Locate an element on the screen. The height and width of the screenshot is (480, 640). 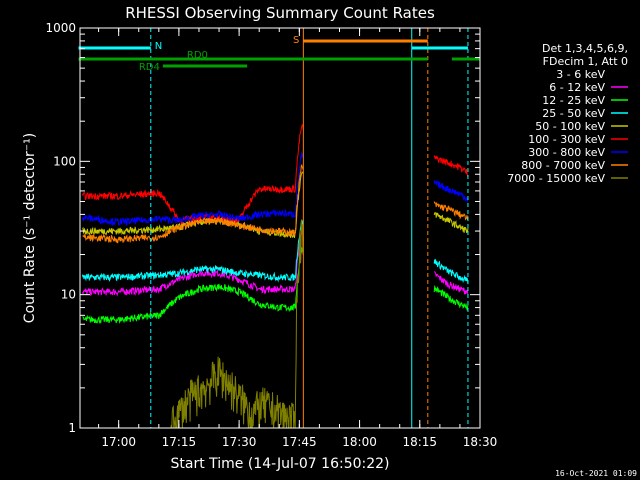
legend-label-6: 100 - 300 keV is located at coordinates (566, 139).